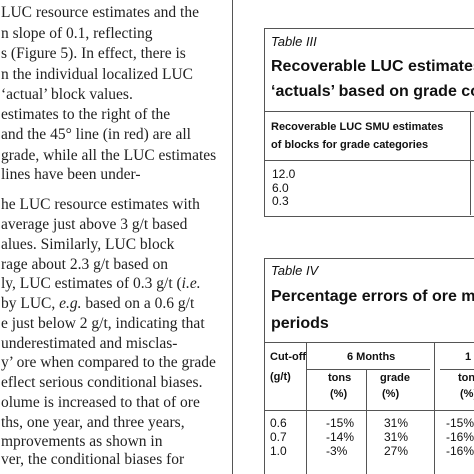  What do you see at coordinates (295, 270) in the screenshot?
I see `table-label: Table IV` at bounding box center [295, 270].